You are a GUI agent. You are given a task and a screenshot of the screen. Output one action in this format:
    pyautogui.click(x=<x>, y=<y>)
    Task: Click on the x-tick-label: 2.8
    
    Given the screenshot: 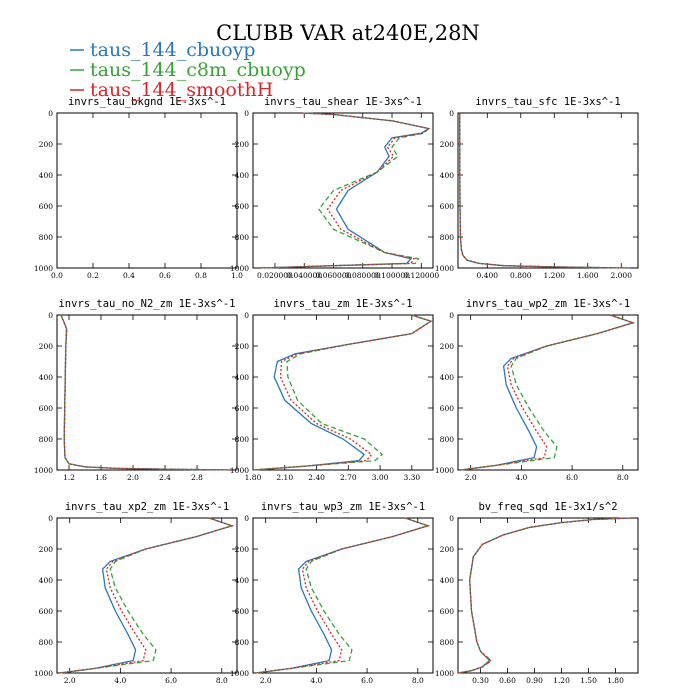 What is the action you would take?
    pyautogui.click(x=197, y=477)
    